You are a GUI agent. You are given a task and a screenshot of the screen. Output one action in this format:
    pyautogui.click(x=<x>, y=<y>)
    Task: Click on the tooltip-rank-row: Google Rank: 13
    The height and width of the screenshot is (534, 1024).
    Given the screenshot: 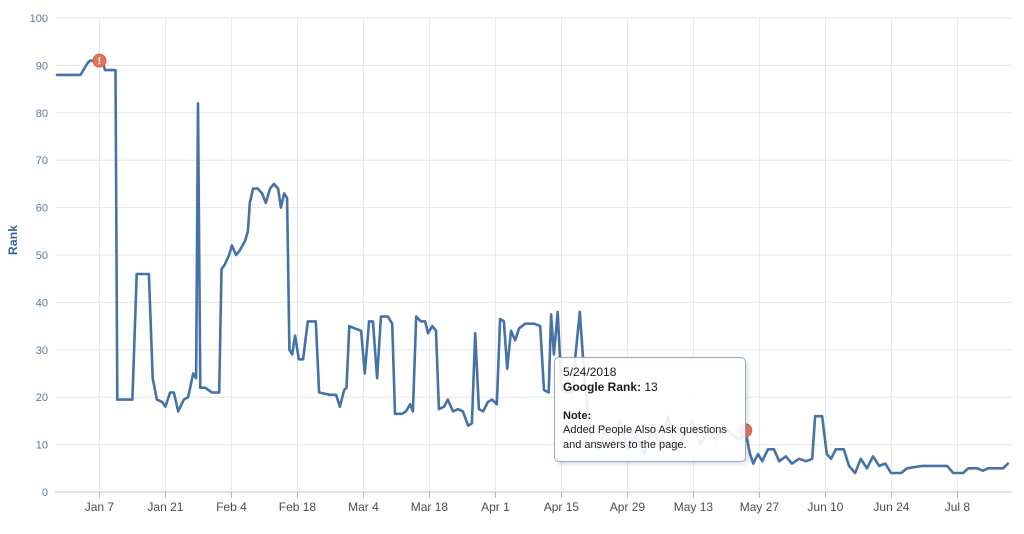 What is the action you would take?
    pyautogui.click(x=650, y=387)
    